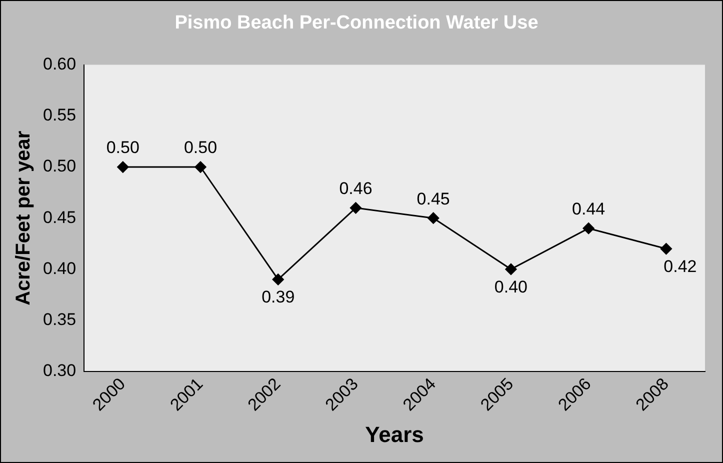  Describe the element at coordinates (680, 266) in the screenshot. I see `data-label: 0.42` at that location.